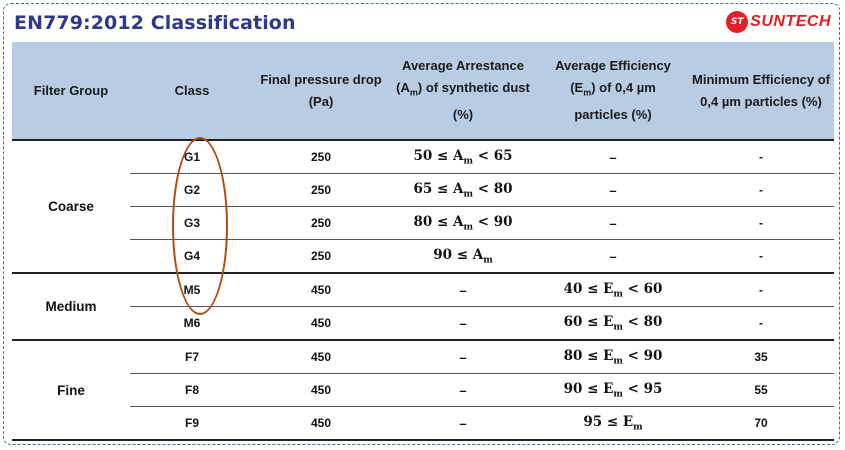 The width and height of the screenshot is (845, 450). I want to click on table-row: G2 250 65 ≤ Am < 80– -, so click(423, 190).